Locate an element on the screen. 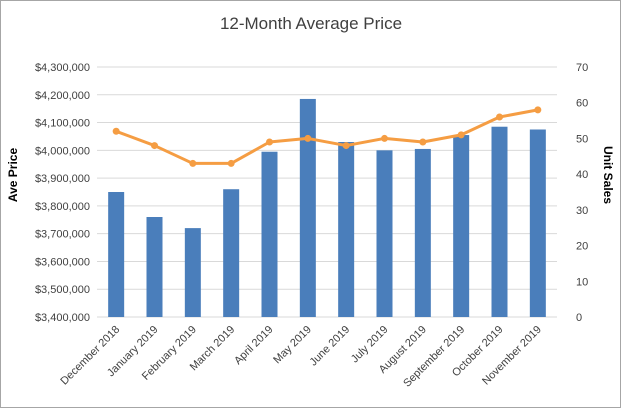 The image size is (621, 412). y2-tick-label: 0 is located at coordinates (579, 318).